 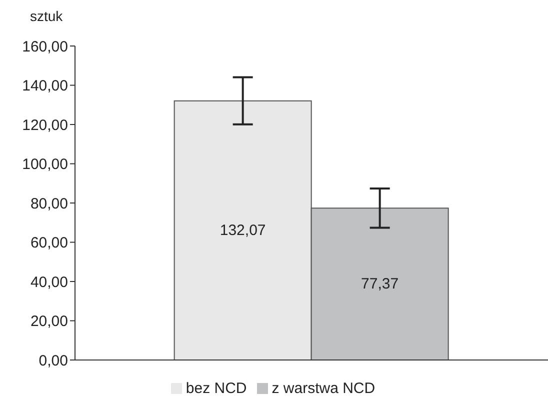 What do you see at coordinates (45, 125) in the screenshot?
I see `y-tick-label: 120,00` at bounding box center [45, 125].